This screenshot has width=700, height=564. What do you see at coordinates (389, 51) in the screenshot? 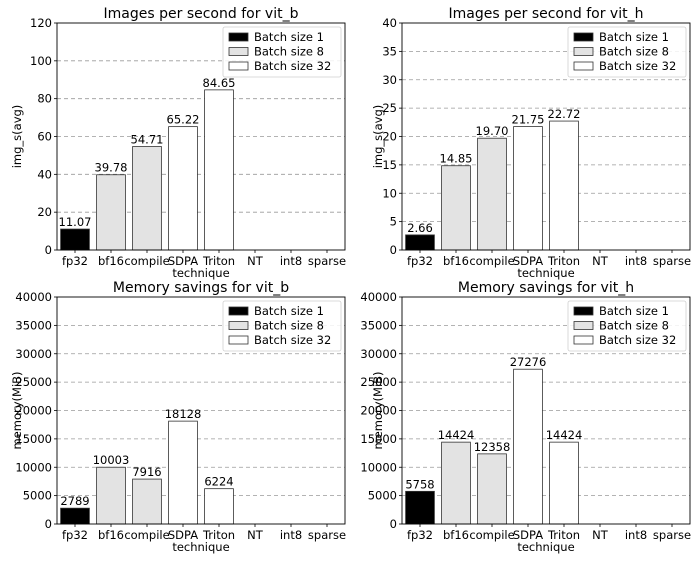
I see `y-tick-label: 35` at bounding box center [389, 51].